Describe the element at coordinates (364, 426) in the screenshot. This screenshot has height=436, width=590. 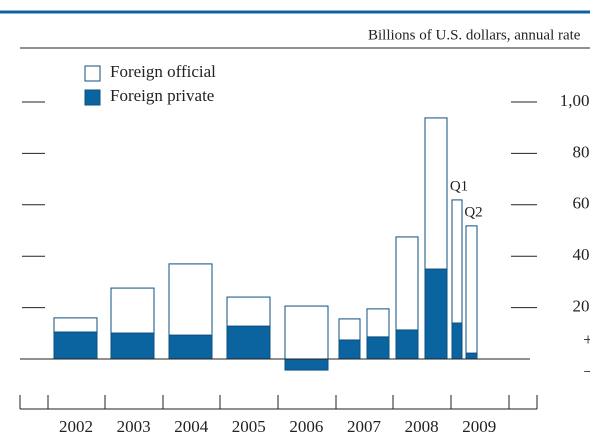
I see `x-tick-label: 2007` at that location.